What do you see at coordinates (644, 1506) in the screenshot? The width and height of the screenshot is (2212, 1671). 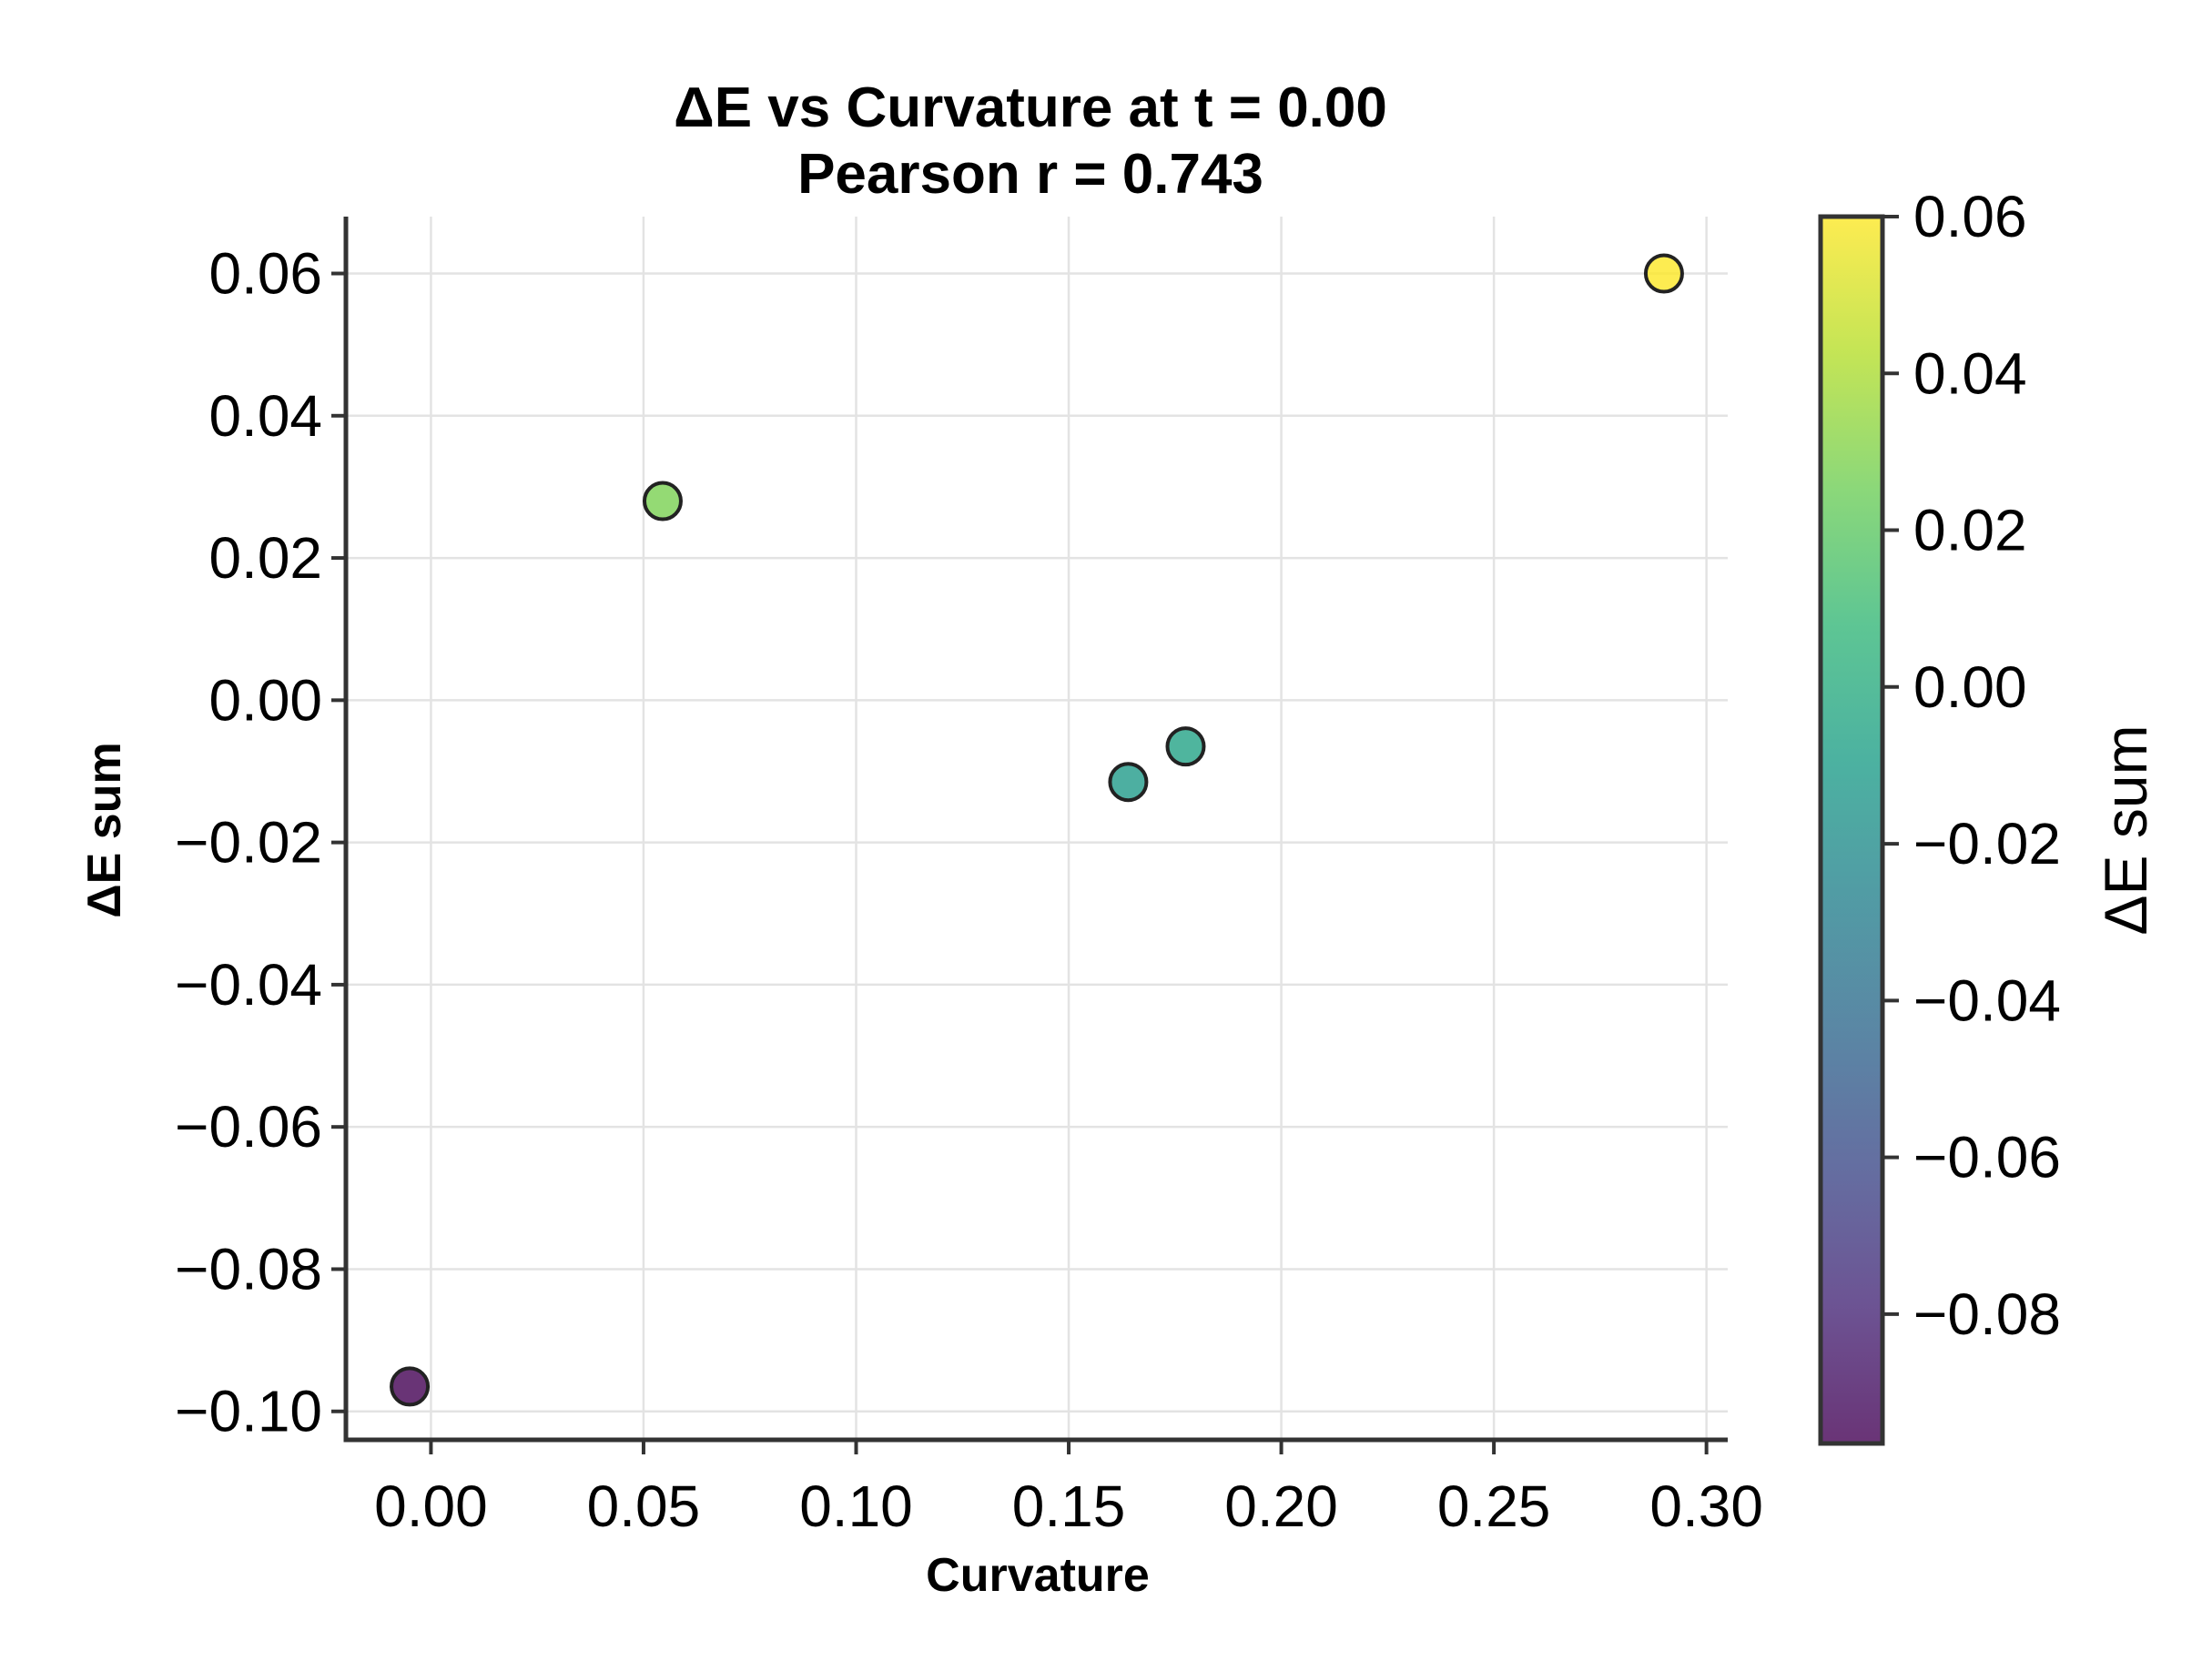 I see `x-tick-label: 0.05` at bounding box center [644, 1506].